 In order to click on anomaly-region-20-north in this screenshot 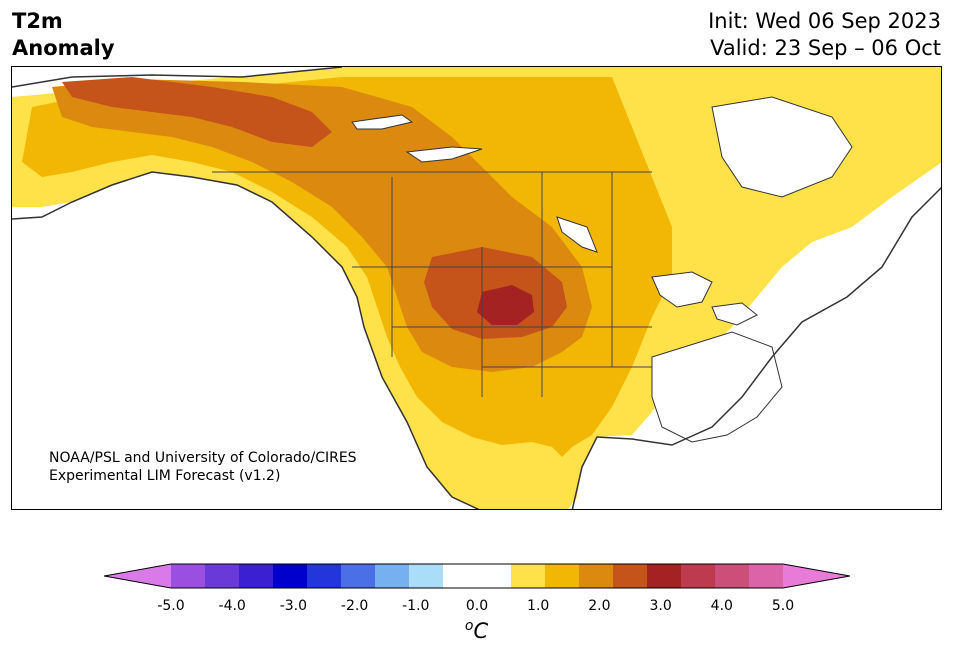, I will do `click(197, 112)`.